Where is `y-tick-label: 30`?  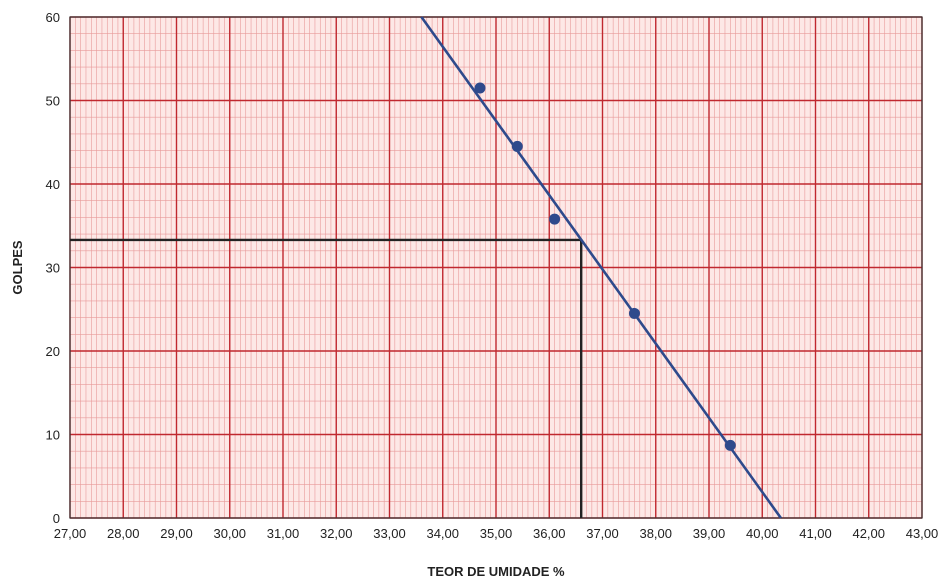 y-tick-label: 30 is located at coordinates (53, 268).